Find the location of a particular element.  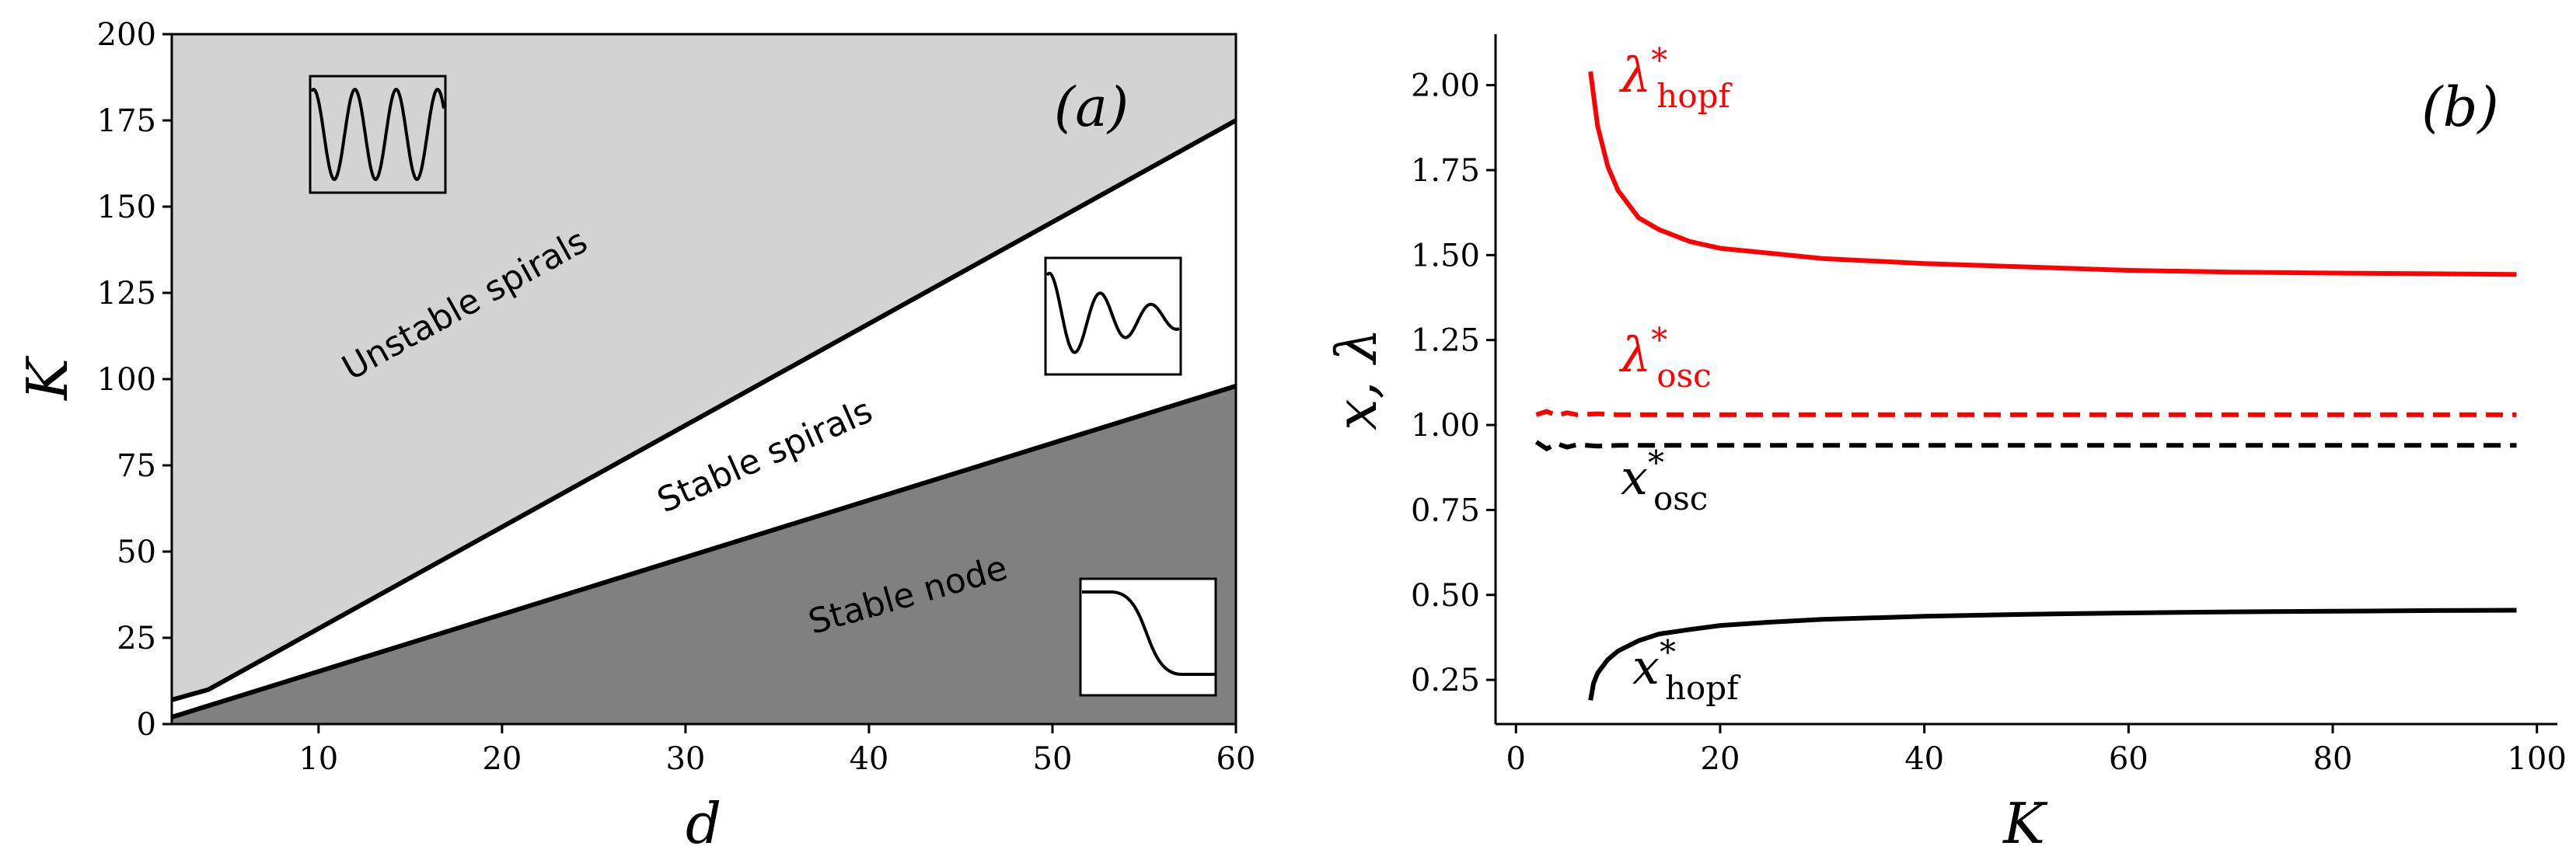

panel-b-xtick-label: 40 is located at coordinates (1924, 759).